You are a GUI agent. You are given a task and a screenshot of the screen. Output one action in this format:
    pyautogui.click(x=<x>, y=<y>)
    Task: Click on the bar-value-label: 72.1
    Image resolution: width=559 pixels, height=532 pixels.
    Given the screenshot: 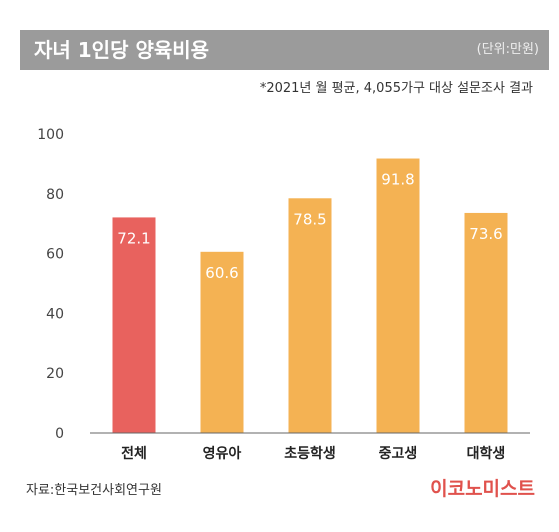 What is the action you would take?
    pyautogui.click(x=133, y=238)
    